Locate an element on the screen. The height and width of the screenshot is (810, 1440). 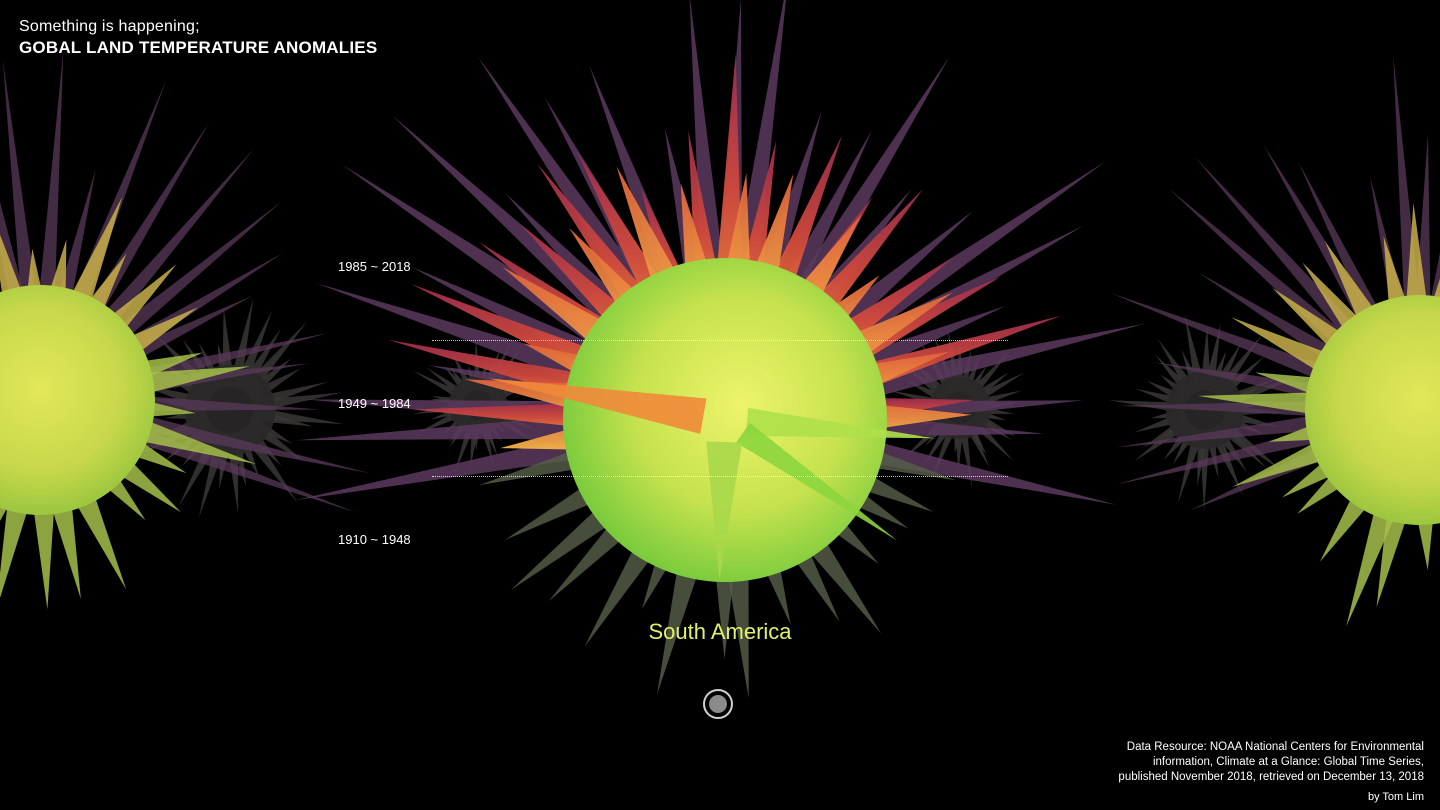
era-divider-lower is located at coordinates (720, 476).